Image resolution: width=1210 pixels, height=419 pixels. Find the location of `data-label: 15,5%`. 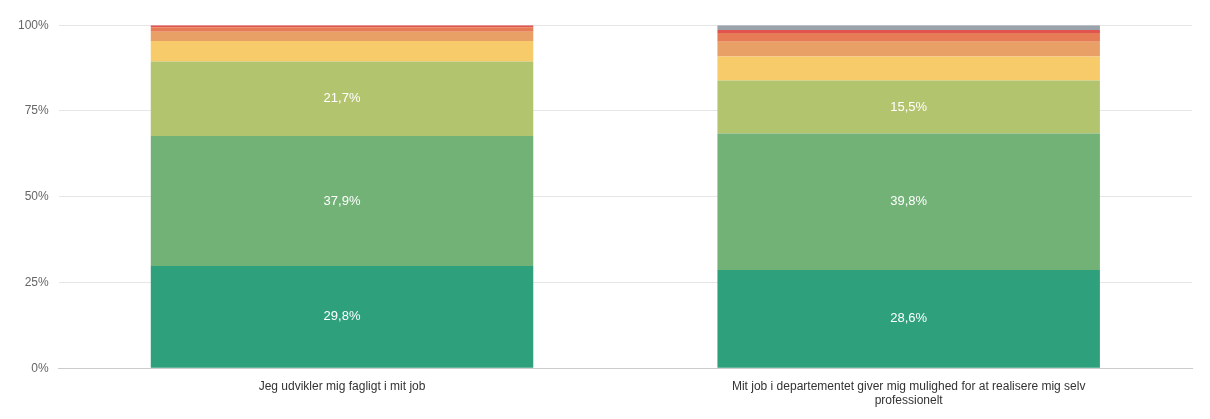

data-label: 15,5% is located at coordinates (909, 106).